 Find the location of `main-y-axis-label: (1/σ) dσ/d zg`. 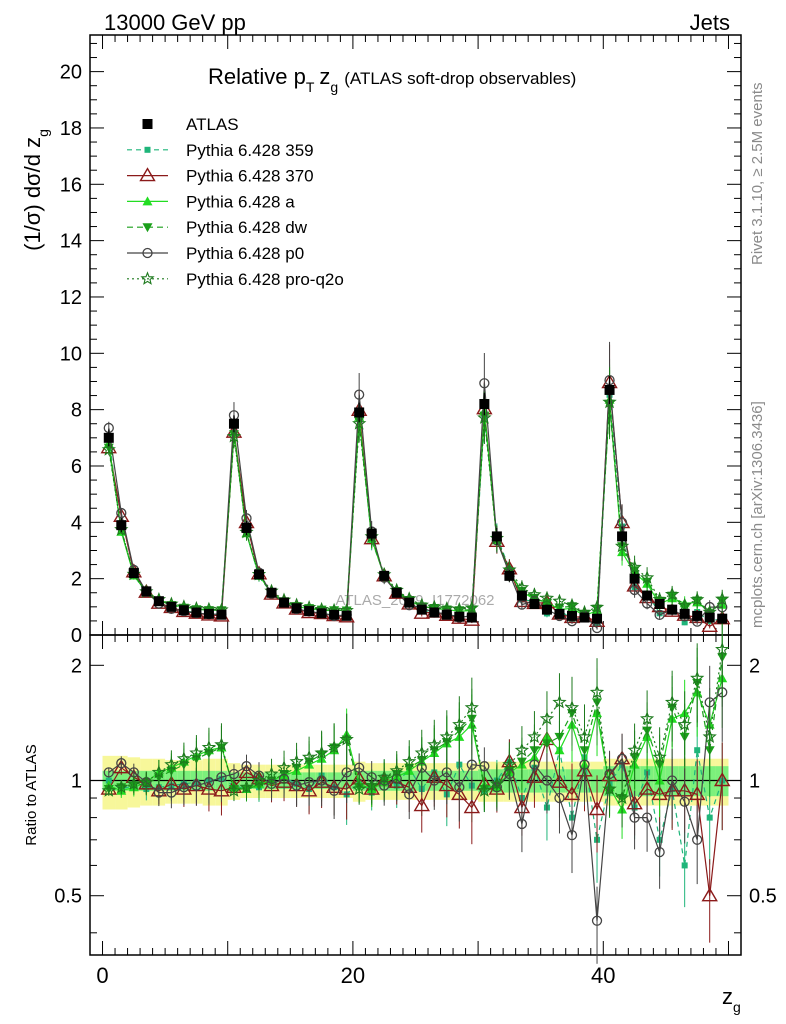

main-y-axis-label: (1/σ) dσ/d zg is located at coordinates (35, 190).